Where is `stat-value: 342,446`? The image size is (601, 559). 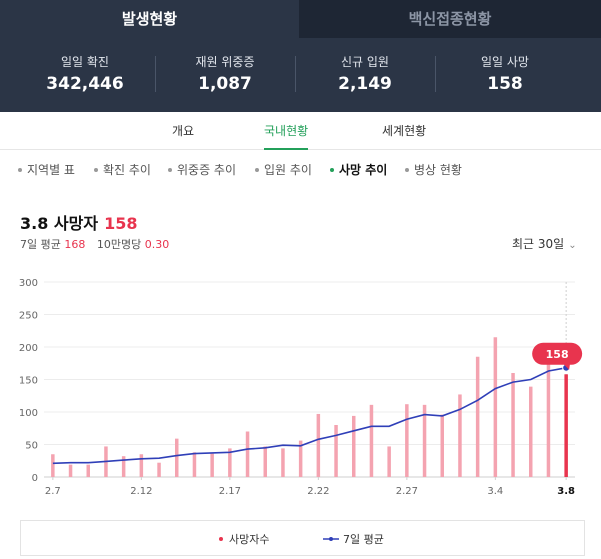
stat-value: 342,446 is located at coordinates (85, 84).